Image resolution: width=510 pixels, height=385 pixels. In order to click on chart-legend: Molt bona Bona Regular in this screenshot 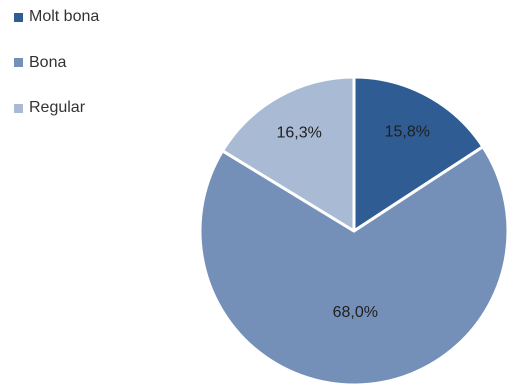, I will do `click(56, 76)`.